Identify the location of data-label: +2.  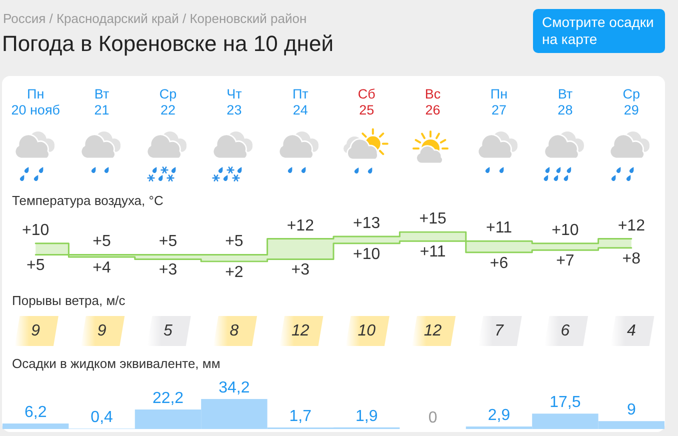
(234, 272).